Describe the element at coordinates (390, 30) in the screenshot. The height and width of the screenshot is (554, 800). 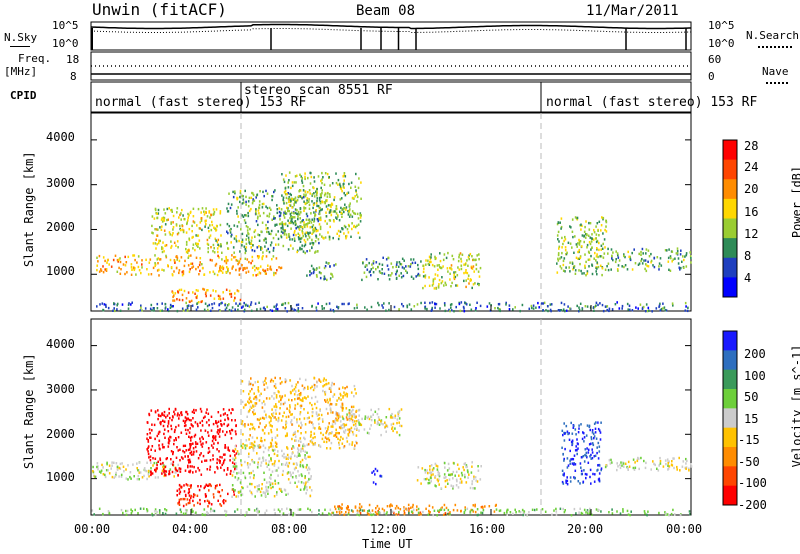
I see `nsearch-trace` at that location.